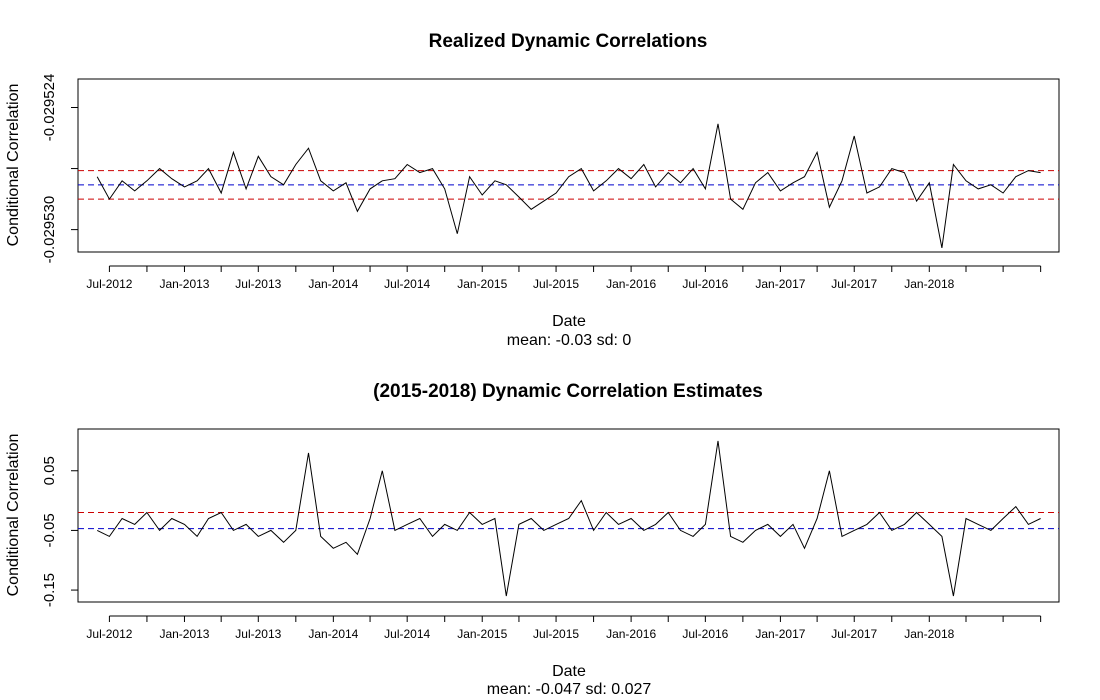 The image size is (1100, 700). What do you see at coordinates (49, 470) in the screenshot?
I see `y-tick-label: 0.05` at bounding box center [49, 470].